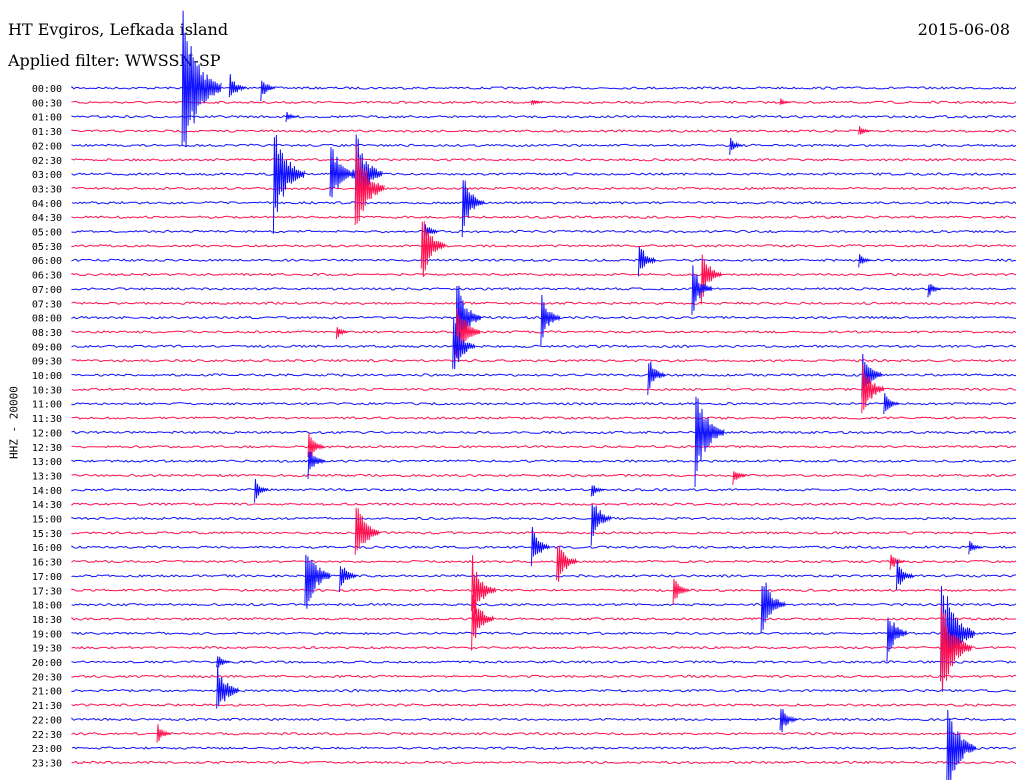  What do you see at coordinates (47, 319) in the screenshot?
I see `row-time-label: 08:00` at bounding box center [47, 319].